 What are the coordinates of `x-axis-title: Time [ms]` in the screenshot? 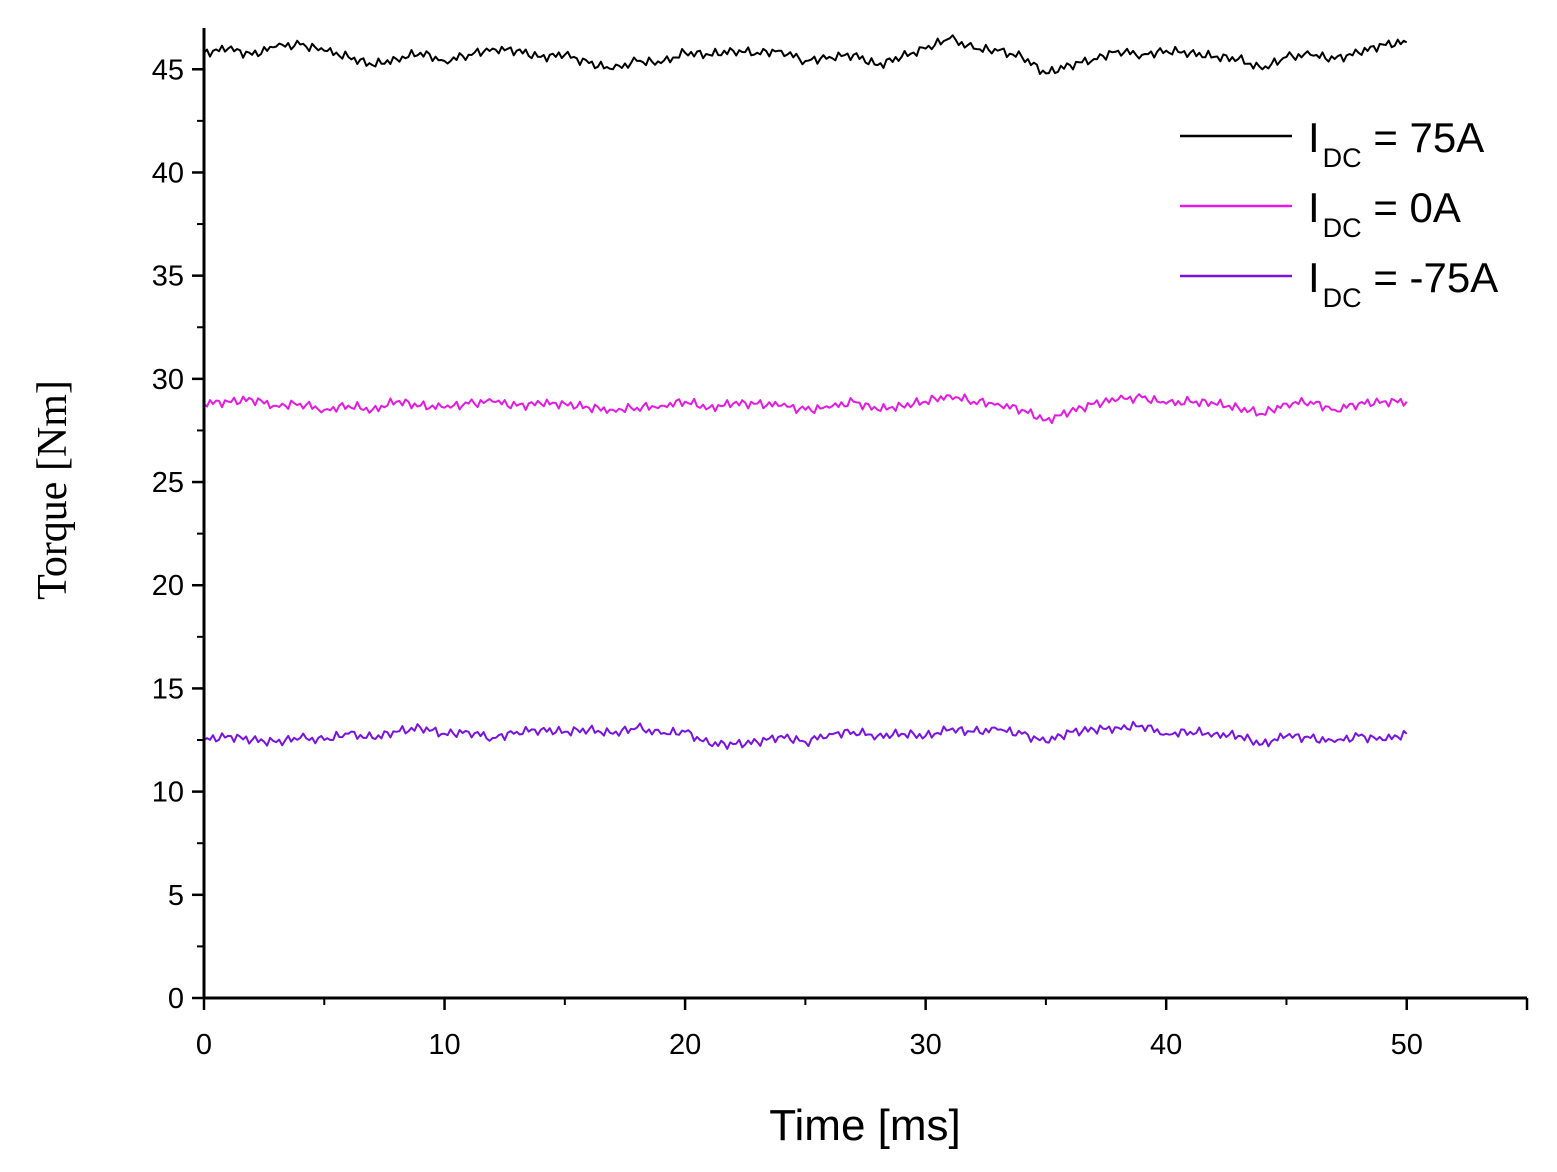 It's located at (864, 1125).